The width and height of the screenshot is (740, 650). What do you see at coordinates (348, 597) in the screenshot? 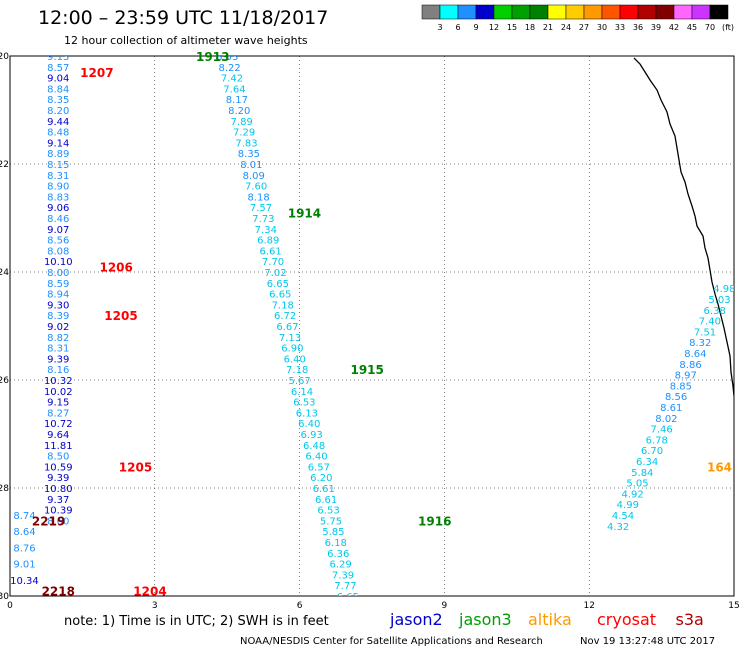
I see `wave-height-value: 6.65` at bounding box center [348, 597].